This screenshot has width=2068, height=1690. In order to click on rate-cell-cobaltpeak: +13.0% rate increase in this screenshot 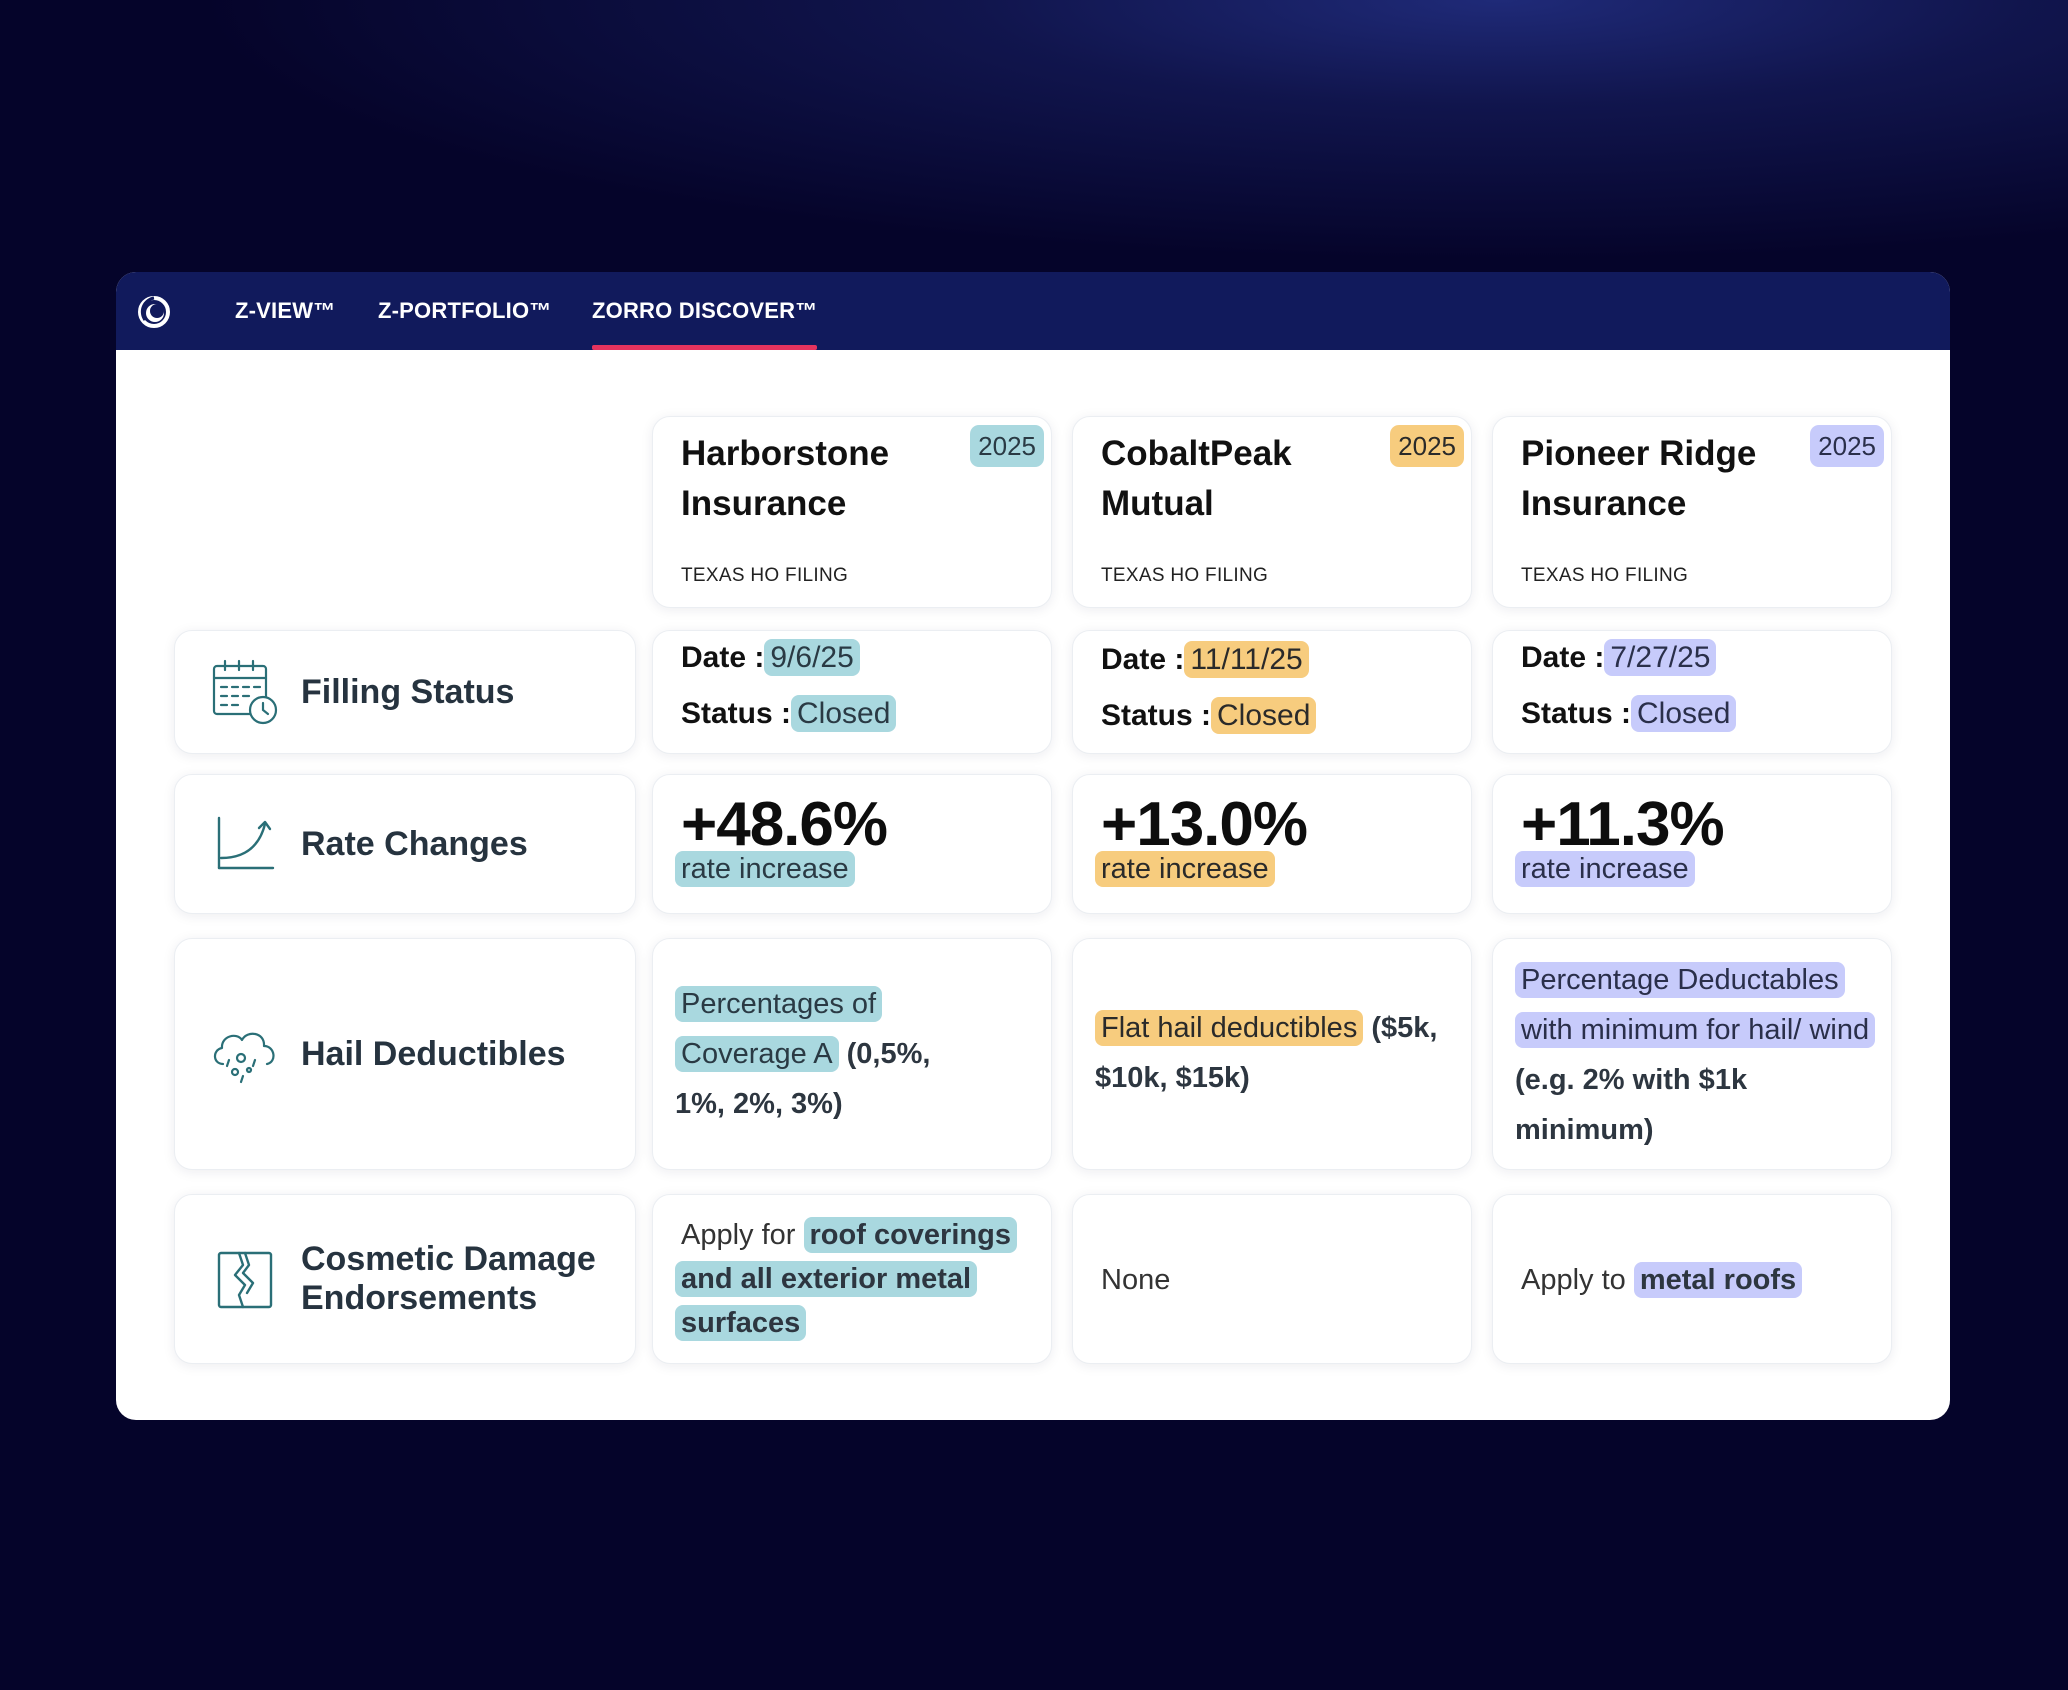, I will do `click(1272, 844)`.